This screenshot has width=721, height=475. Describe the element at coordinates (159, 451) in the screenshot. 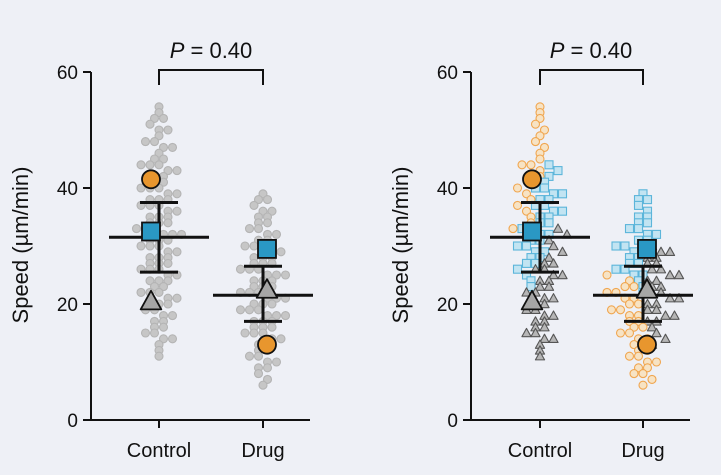

I see `left-category-label-control: Control` at that location.